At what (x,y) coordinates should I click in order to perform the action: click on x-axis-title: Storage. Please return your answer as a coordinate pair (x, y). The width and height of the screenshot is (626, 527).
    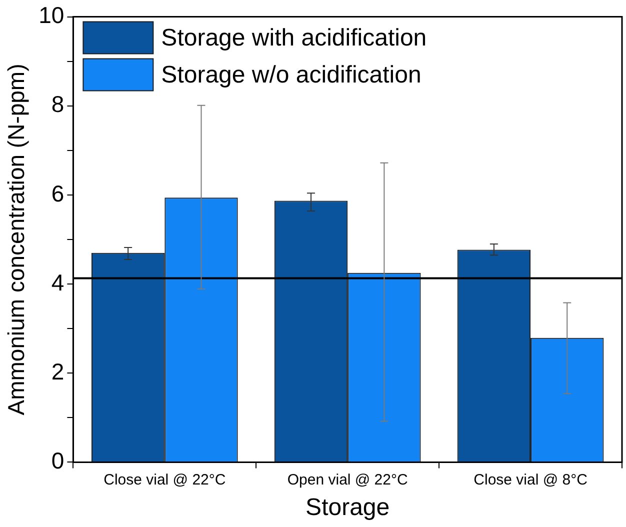
    Looking at the image, I should click on (348, 508).